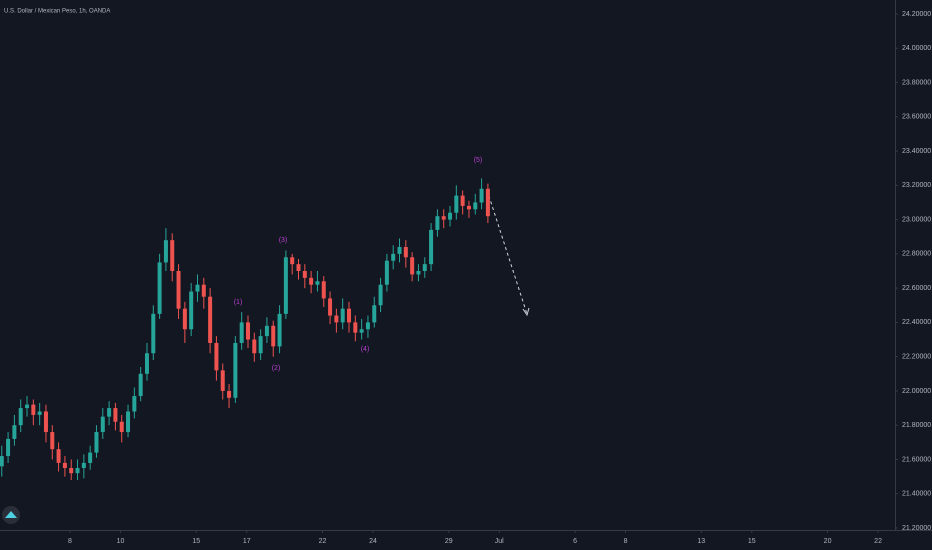 The image size is (932, 550). Describe the element at coordinates (916, 117) in the screenshot. I see `y-tick-label: 23.60000` at that location.